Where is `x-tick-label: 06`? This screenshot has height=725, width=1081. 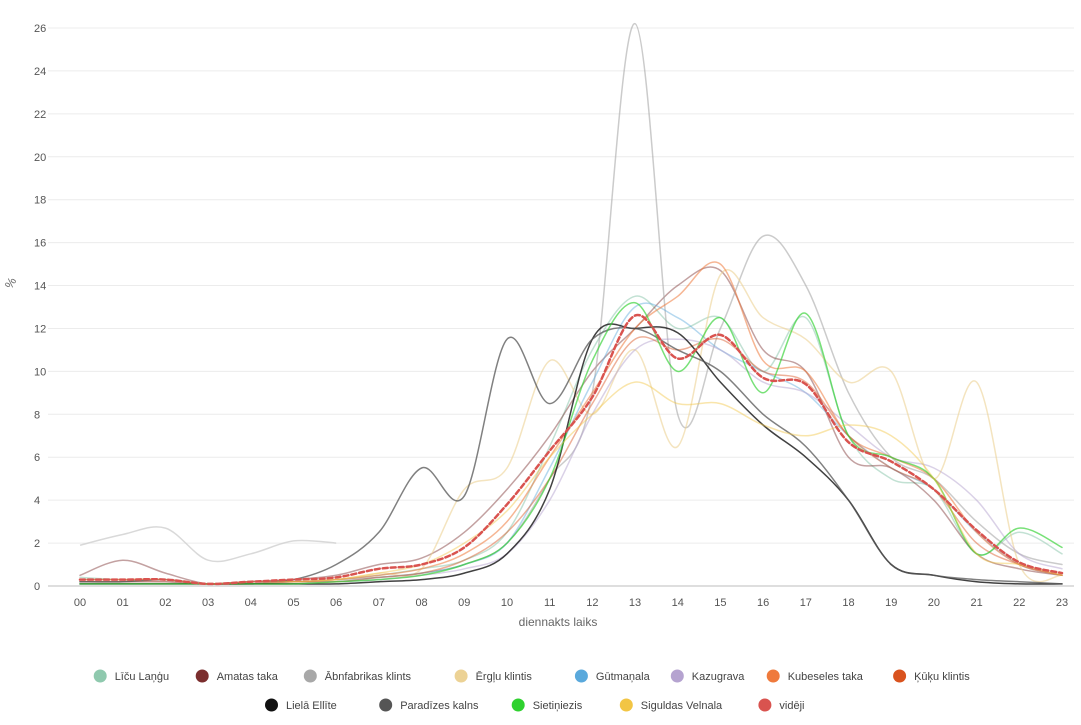
x-tick-label: 06 is located at coordinates (336, 603).